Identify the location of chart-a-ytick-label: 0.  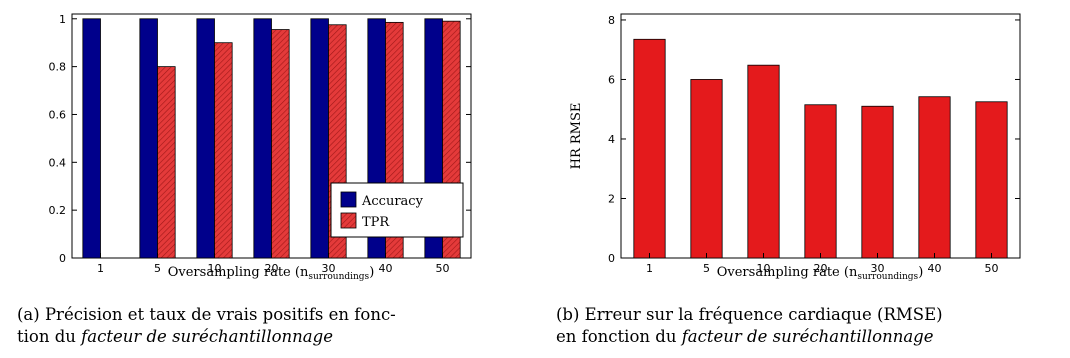
(62, 258).